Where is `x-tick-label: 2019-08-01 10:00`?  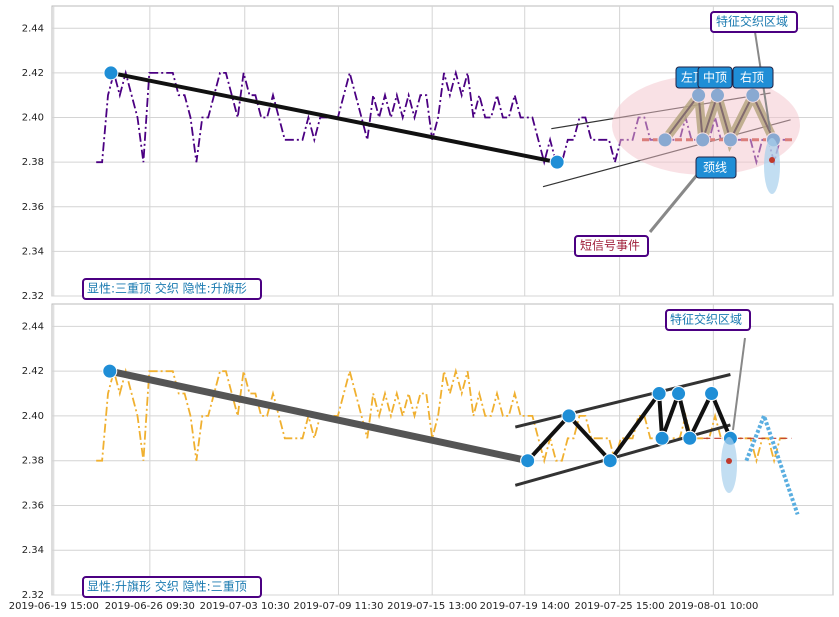
x-tick-label: 2019-08-01 10:00 is located at coordinates (713, 606).